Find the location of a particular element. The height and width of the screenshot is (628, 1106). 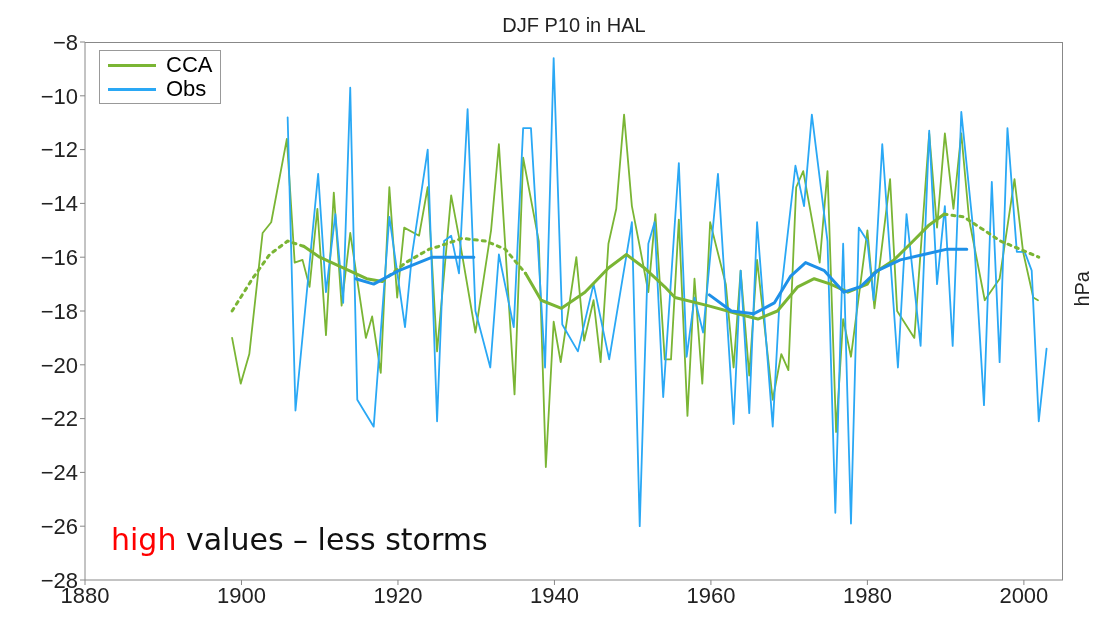

y-tick-label: −26 is located at coordinates (59, 527).